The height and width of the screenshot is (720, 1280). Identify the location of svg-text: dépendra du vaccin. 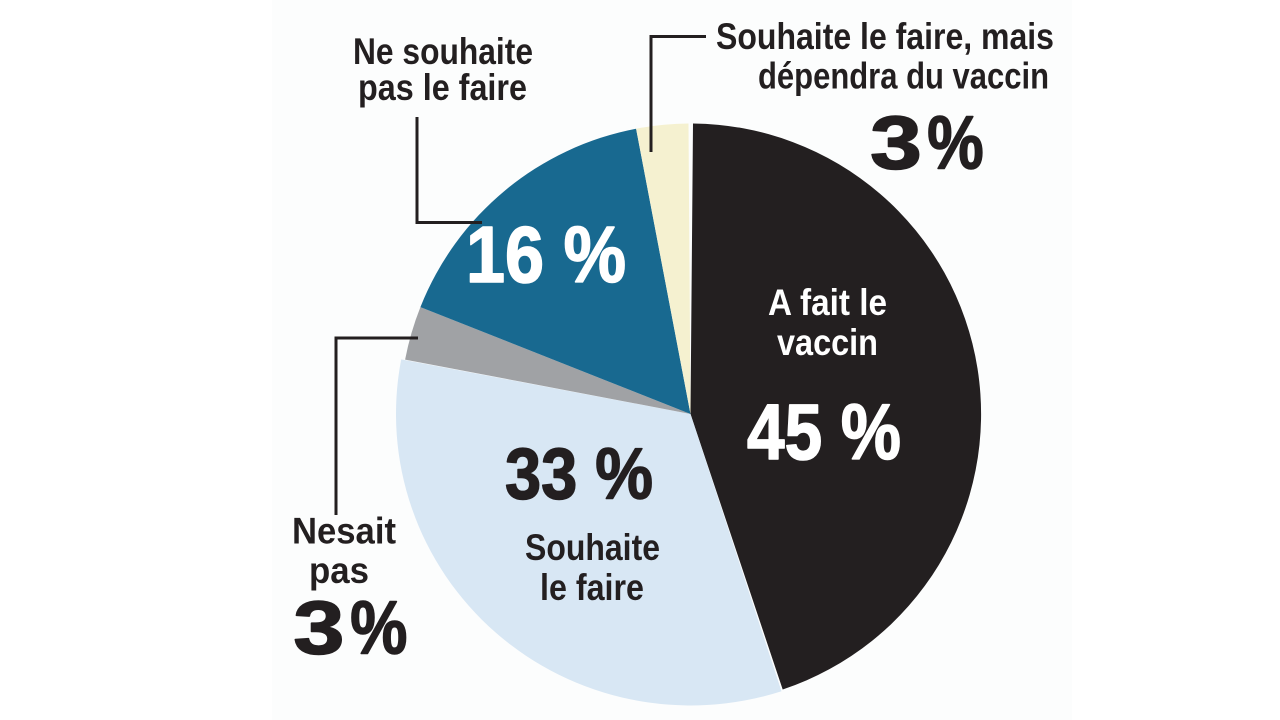
(903, 76).